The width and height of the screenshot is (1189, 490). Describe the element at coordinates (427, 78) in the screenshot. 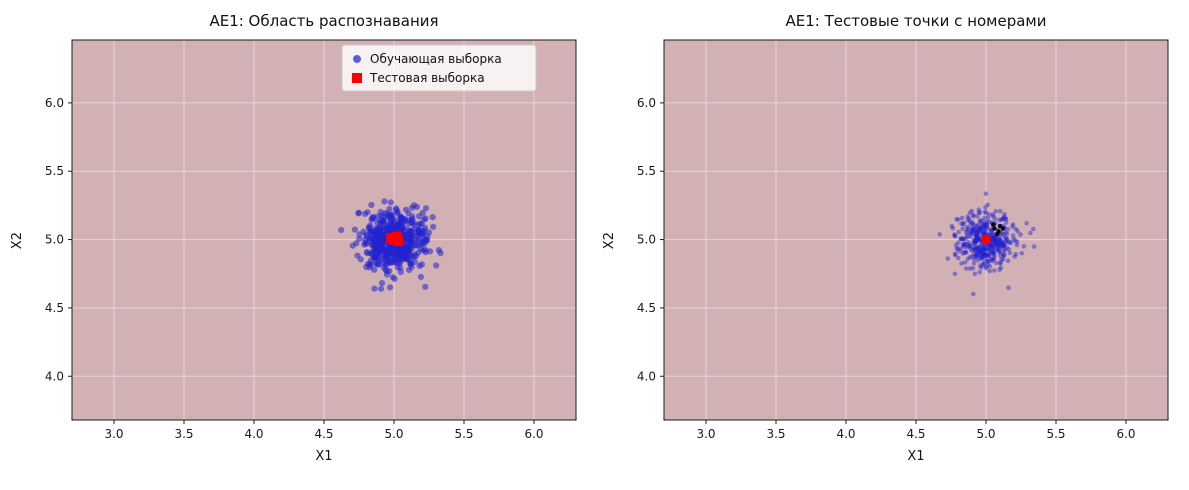

I see `legend-label-1: Тестовая выборка` at that location.